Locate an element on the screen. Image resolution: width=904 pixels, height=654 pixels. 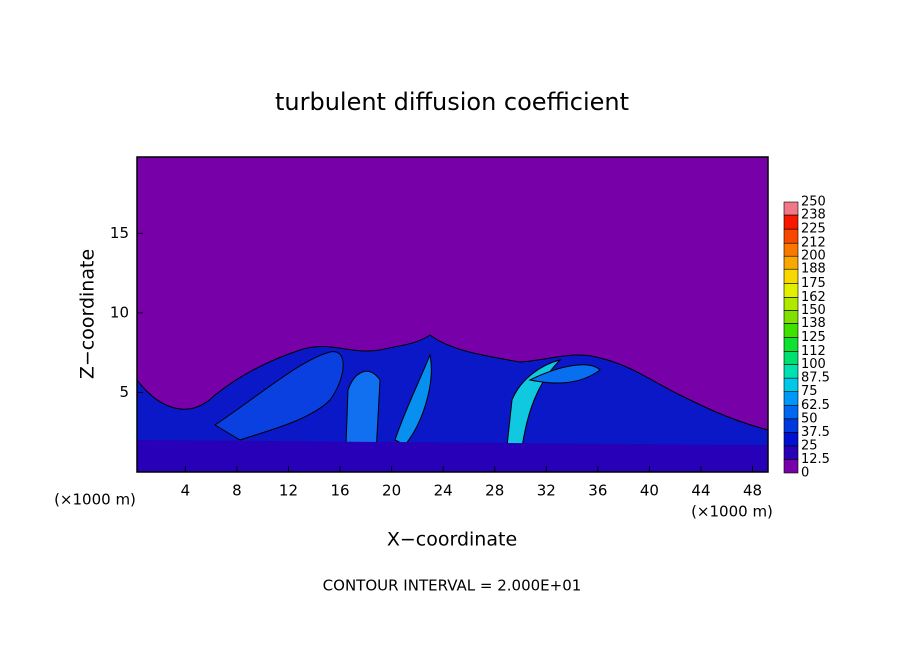
colorbar-label: 162 is located at coordinates (813, 297).